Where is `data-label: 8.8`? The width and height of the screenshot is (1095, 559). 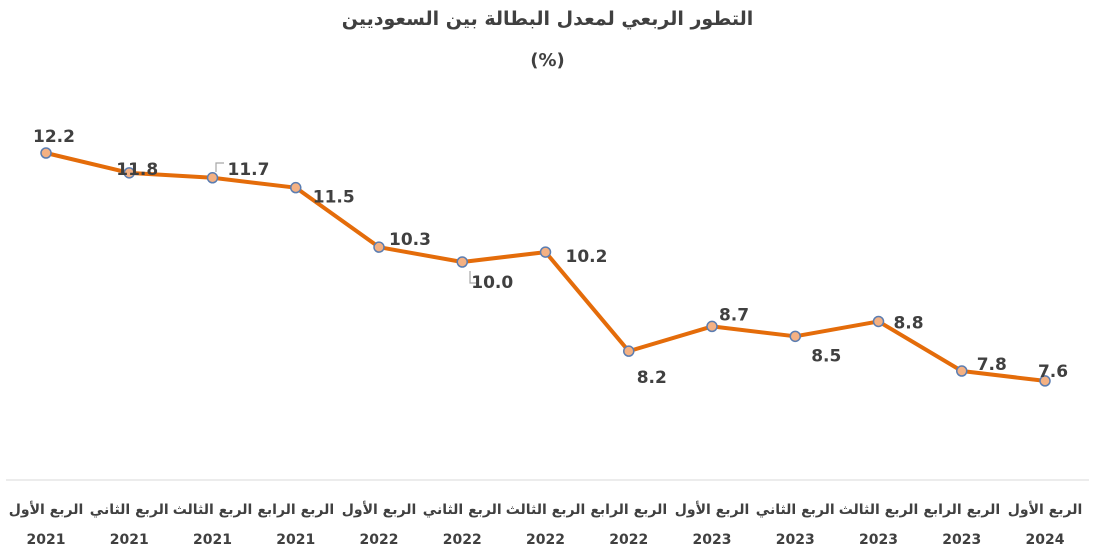 data-label: 8.8 is located at coordinates (908, 323).